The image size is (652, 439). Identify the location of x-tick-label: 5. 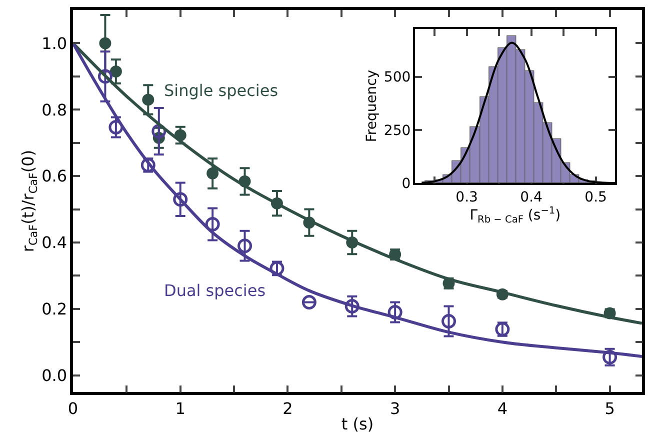
(609, 408).